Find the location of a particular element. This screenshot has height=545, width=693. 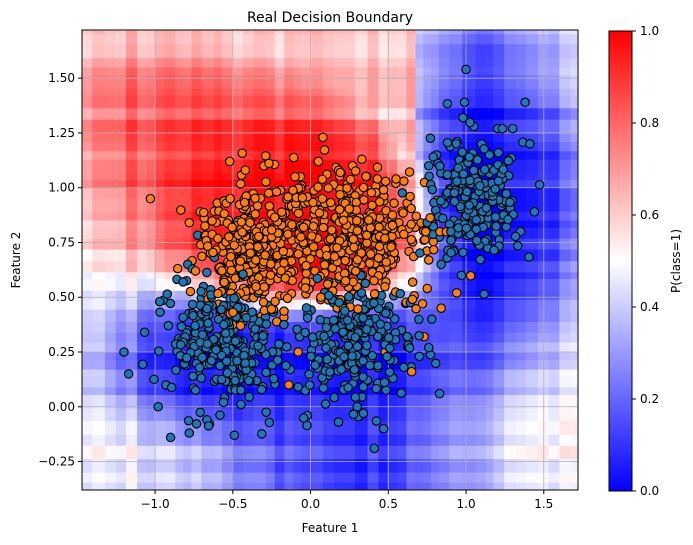

y-tick-label: 1.00 is located at coordinates (61, 188).